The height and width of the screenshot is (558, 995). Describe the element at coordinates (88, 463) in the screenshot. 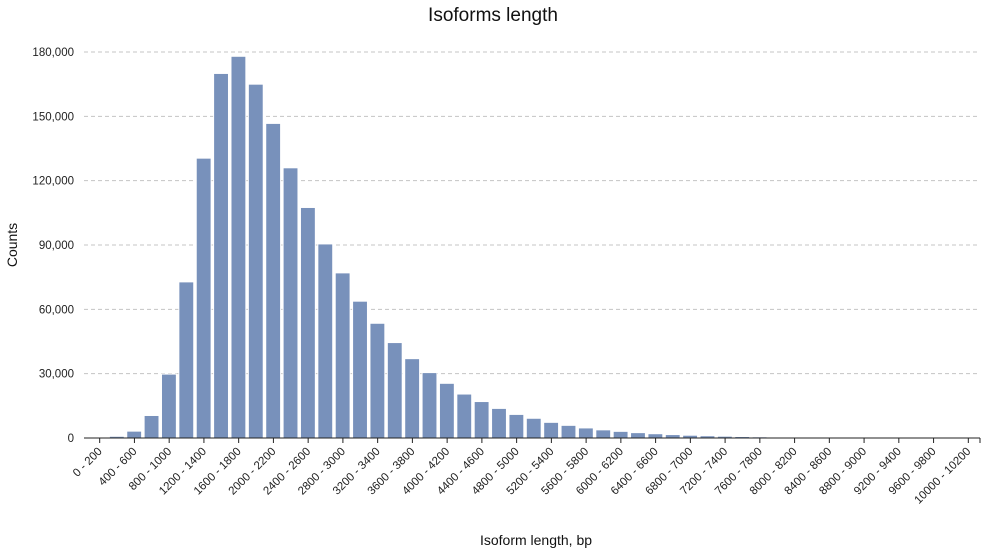

I see `x-tick-label: 0 - 200` at that location.